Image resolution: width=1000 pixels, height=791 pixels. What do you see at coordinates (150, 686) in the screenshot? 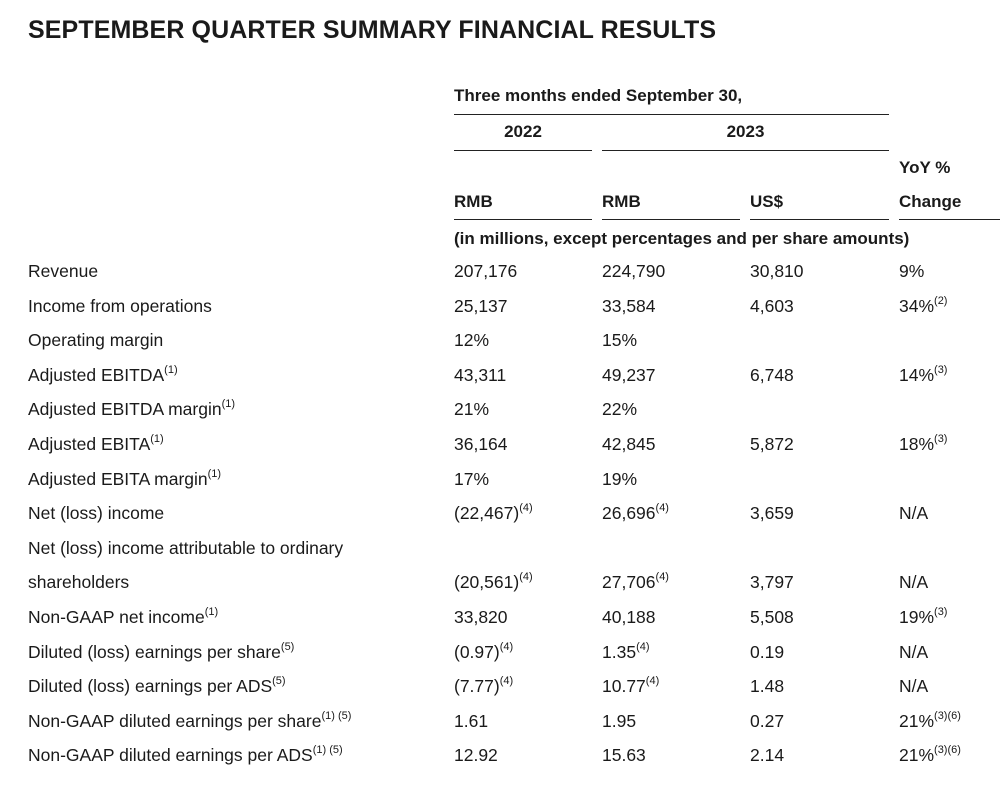
I see `row-label-text: Diluted (loss) earnings per ADS` at bounding box center [150, 686].